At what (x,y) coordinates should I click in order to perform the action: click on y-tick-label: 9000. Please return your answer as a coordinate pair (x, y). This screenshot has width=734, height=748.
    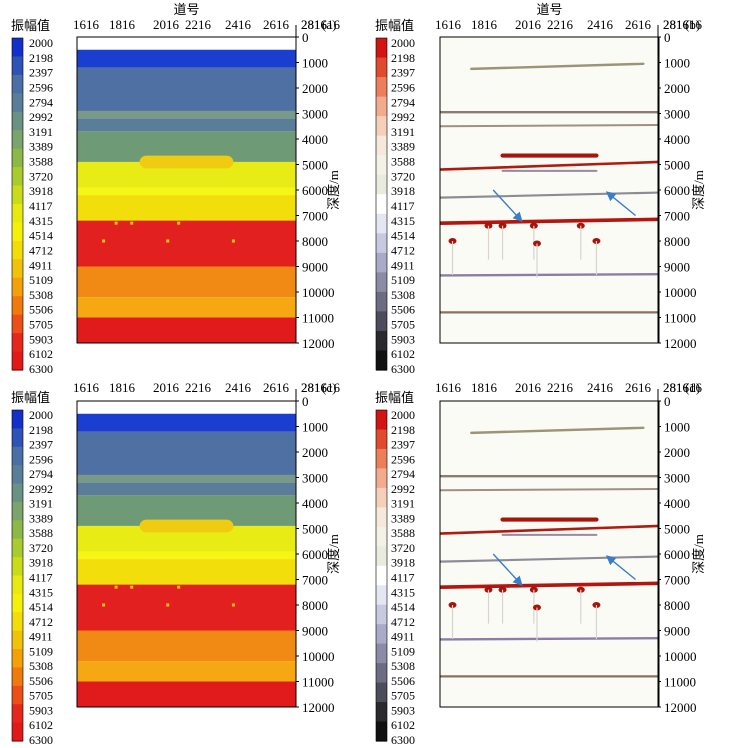
    Looking at the image, I should click on (677, 631).